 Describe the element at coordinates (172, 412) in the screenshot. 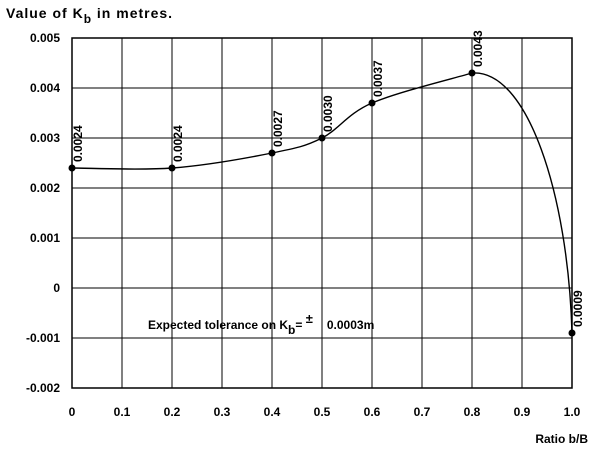

I see `x-tick-label: 0.2` at that location.